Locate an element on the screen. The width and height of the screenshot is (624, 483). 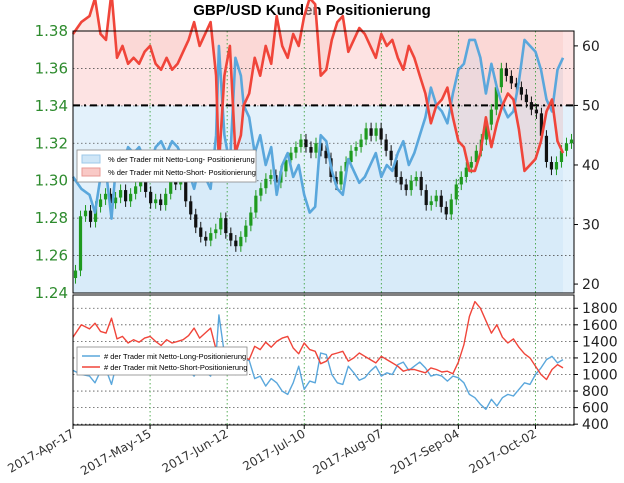
chart-title: GBP/USD Kunden Positionierung is located at coordinates (312, 10).